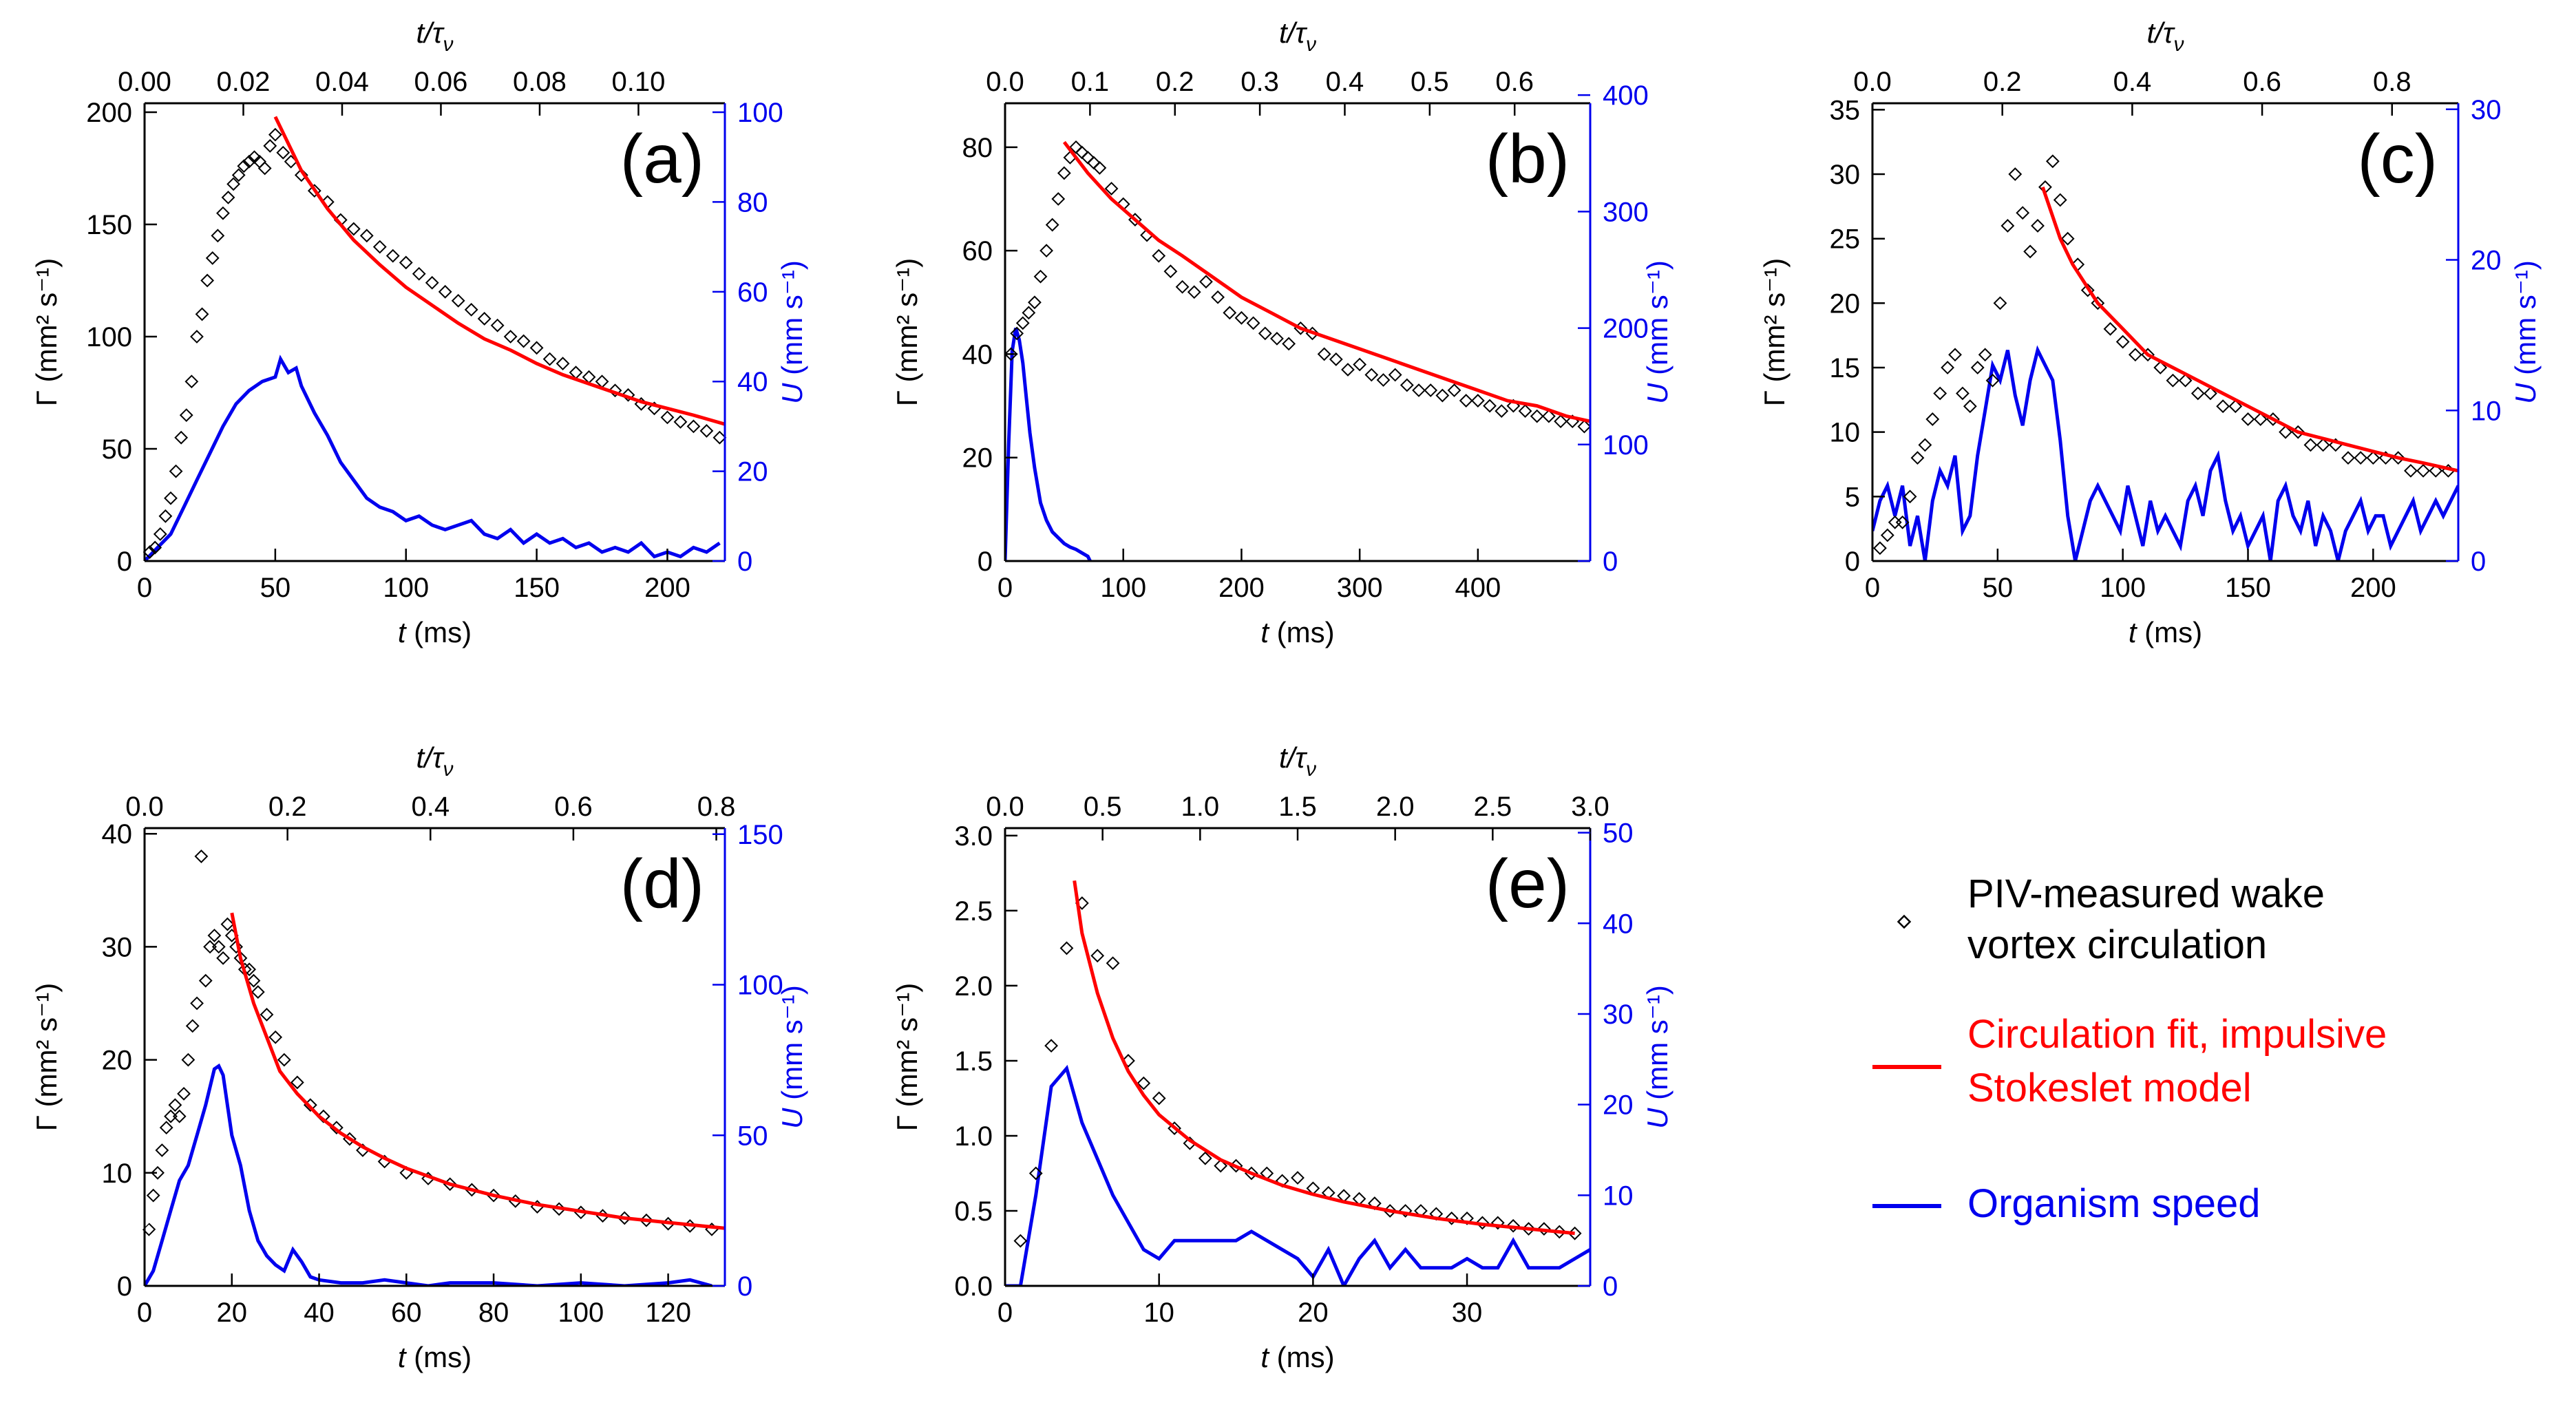  What do you see at coordinates (1657, 1046) in the screenshot?
I see `y2-axis-title-unit: (mm s⁻¹)` at bounding box center [1657, 1046].